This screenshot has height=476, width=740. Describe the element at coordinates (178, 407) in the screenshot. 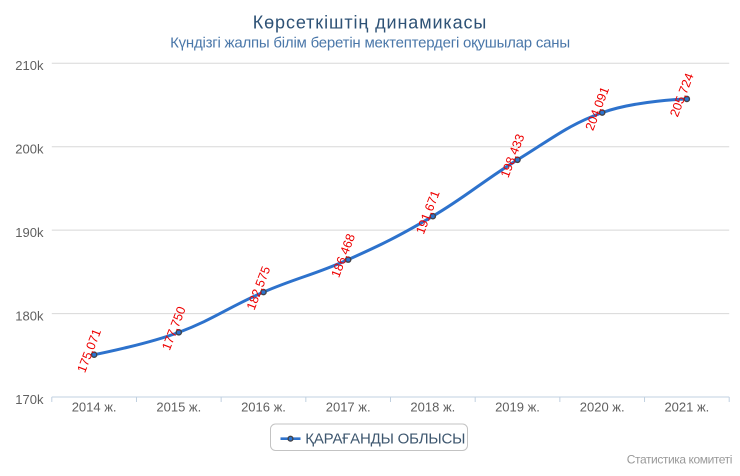

I see `svg-text: 2015 ж.` at that location.